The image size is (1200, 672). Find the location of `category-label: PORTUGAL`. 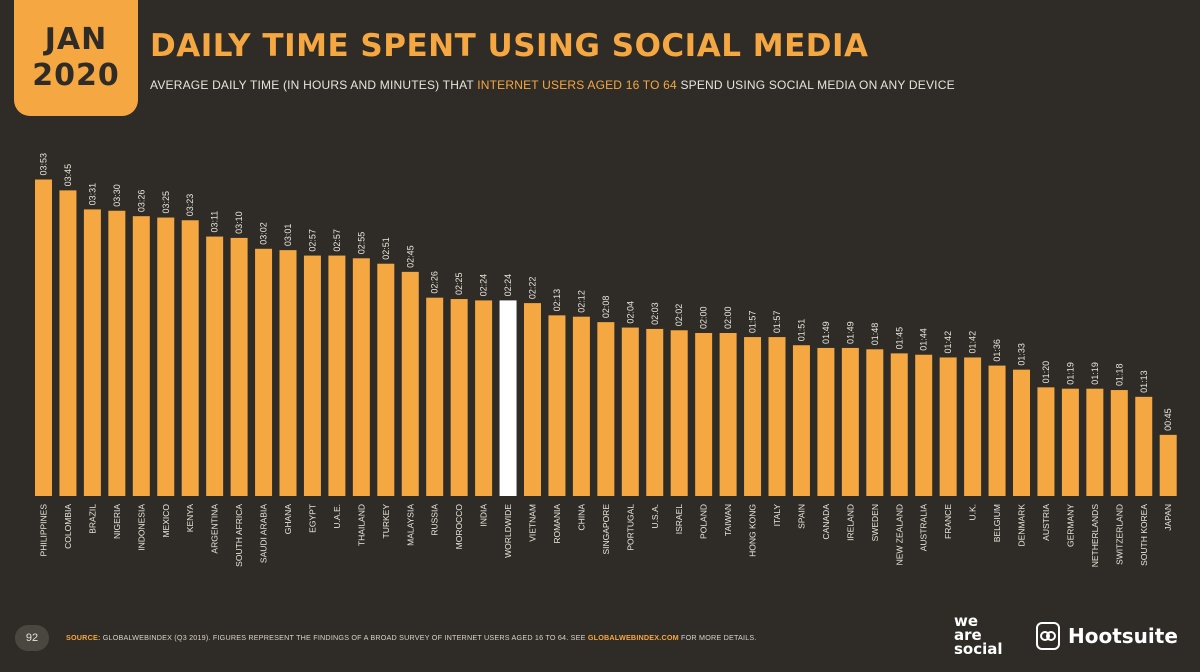

category-label: PORTUGAL is located at coordinates (630, 527).